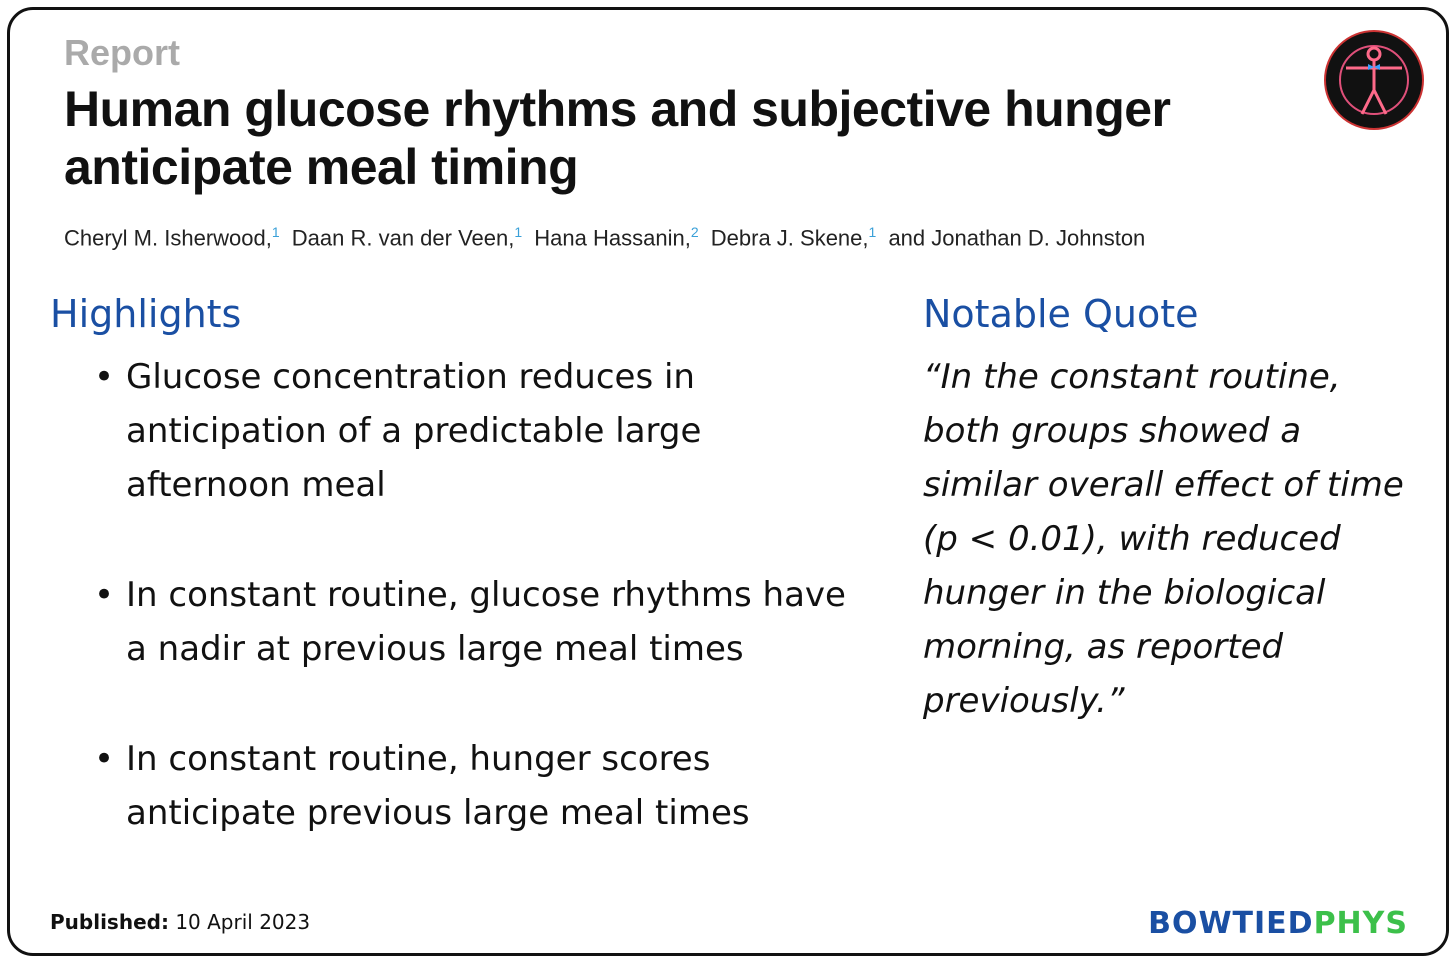 The width and height of the screenshot is (1456, 961). Describe the element at coordinates (146, 314) in the screenshot. I see `section-heading: Highlights` at that location.